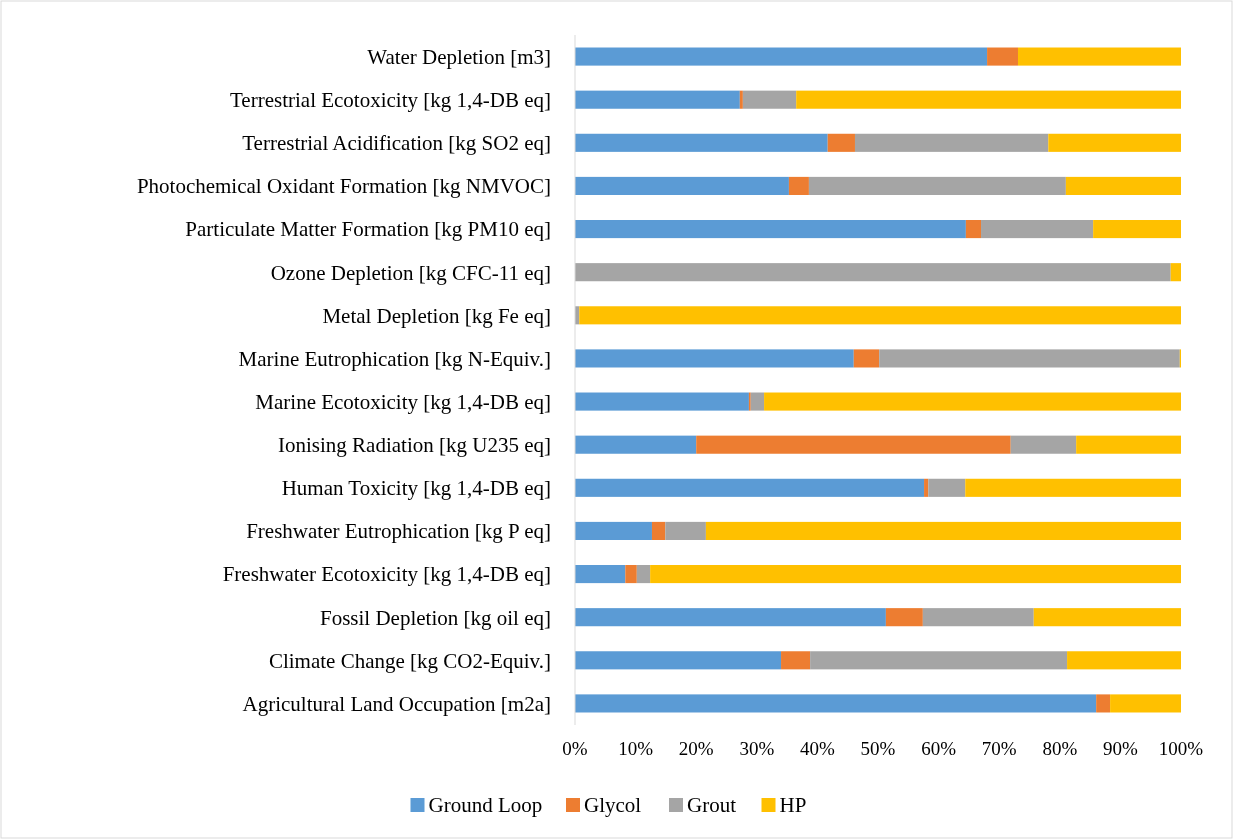 This screenshot has width=1233, height=839. What do you see at coordinates (394, 358) in the screenshot?
I see `y-tick-label: Marine Eutrophication [kg N-Equiv.]` at bounding box center [394, 358].